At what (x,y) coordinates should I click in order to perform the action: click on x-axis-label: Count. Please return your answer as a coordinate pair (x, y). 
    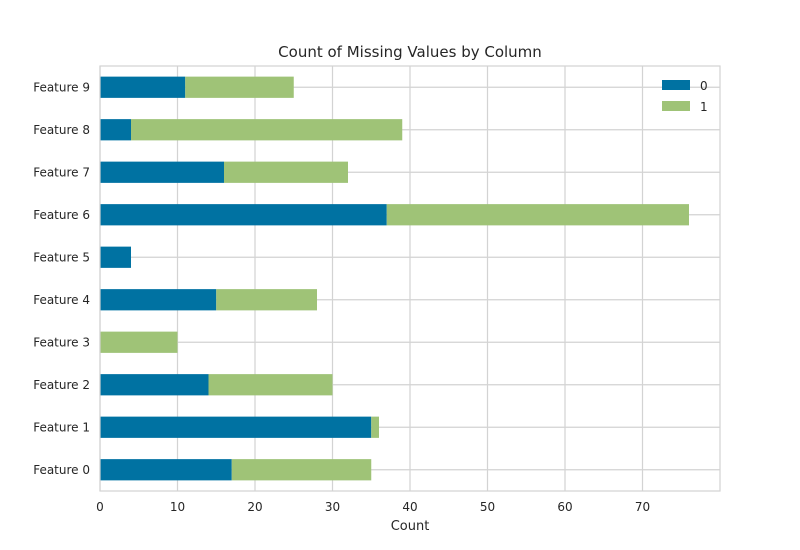
    Looking at the image, I should click on (410, 526).